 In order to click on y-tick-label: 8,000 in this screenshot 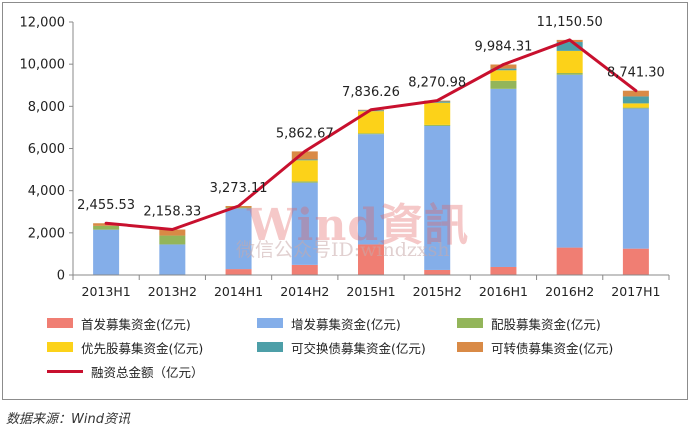, I will do `click(46, 107)`.